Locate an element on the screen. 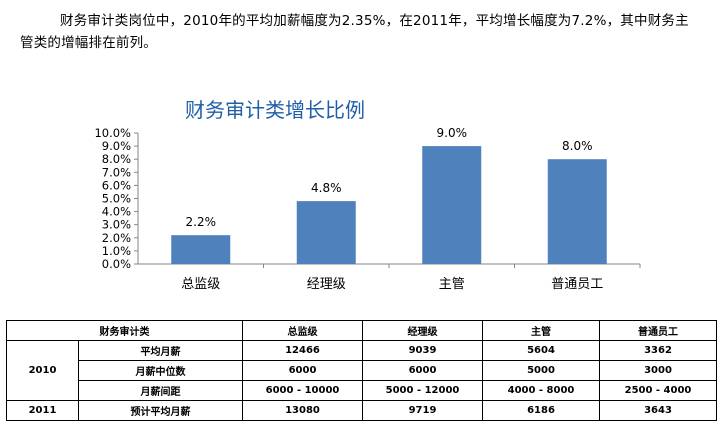  category-label: 总监级 is located at coordinates (200, 284).